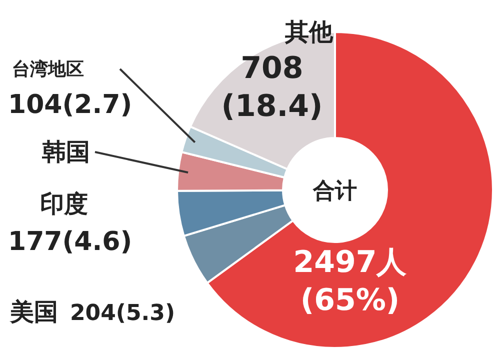 This screenshot has height=362, width=500. I want to click on slice-label: 韩国, so click(65, 152).